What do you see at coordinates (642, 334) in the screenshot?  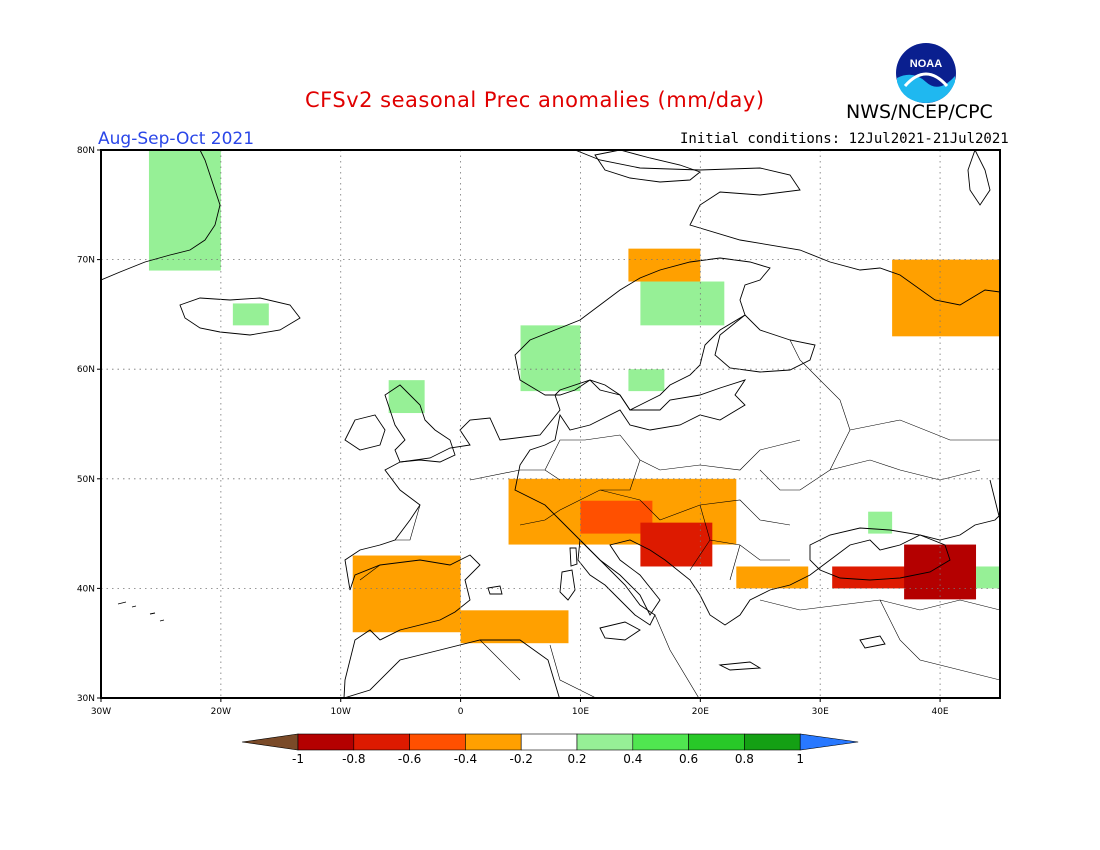 I see `scandinavia-coastline` at bounding box center [642, 334].